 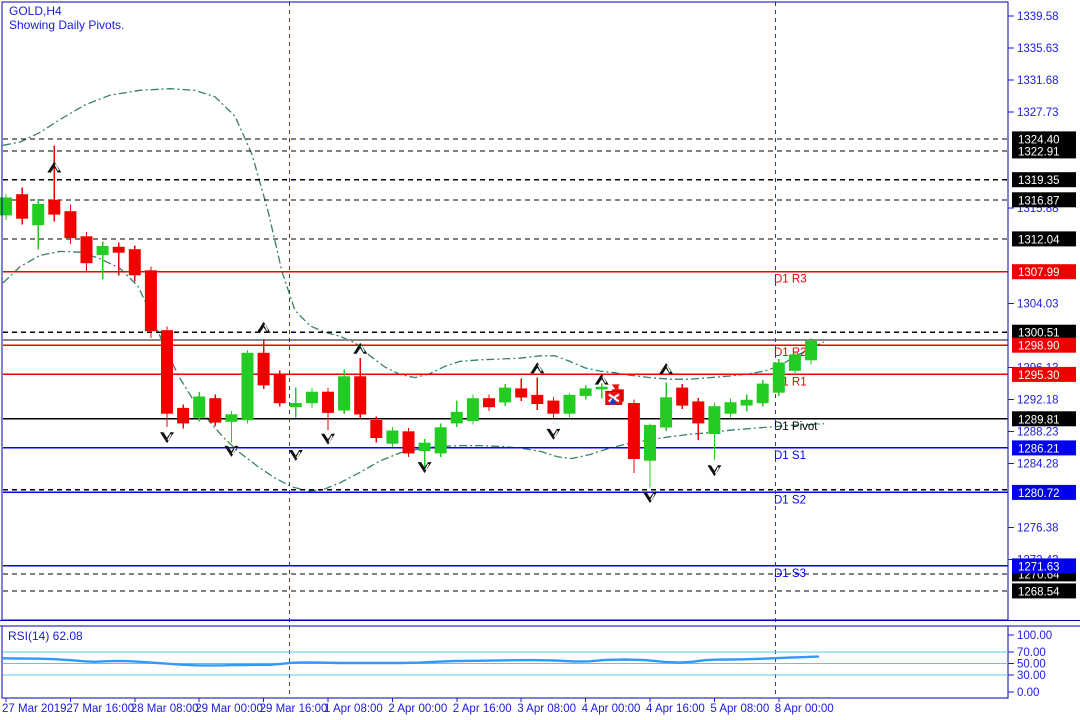 I want to click on rsi-indicator-label: RSI(14) 62.08, so click(x=45, y=636).